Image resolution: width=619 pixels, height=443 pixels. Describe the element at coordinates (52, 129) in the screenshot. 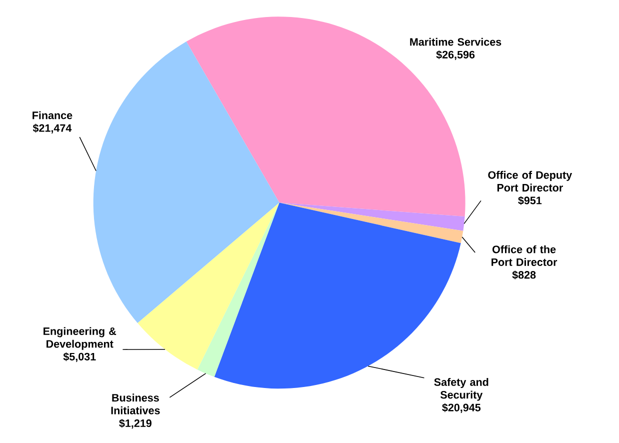

I see `data-label: $21,474` at that location.